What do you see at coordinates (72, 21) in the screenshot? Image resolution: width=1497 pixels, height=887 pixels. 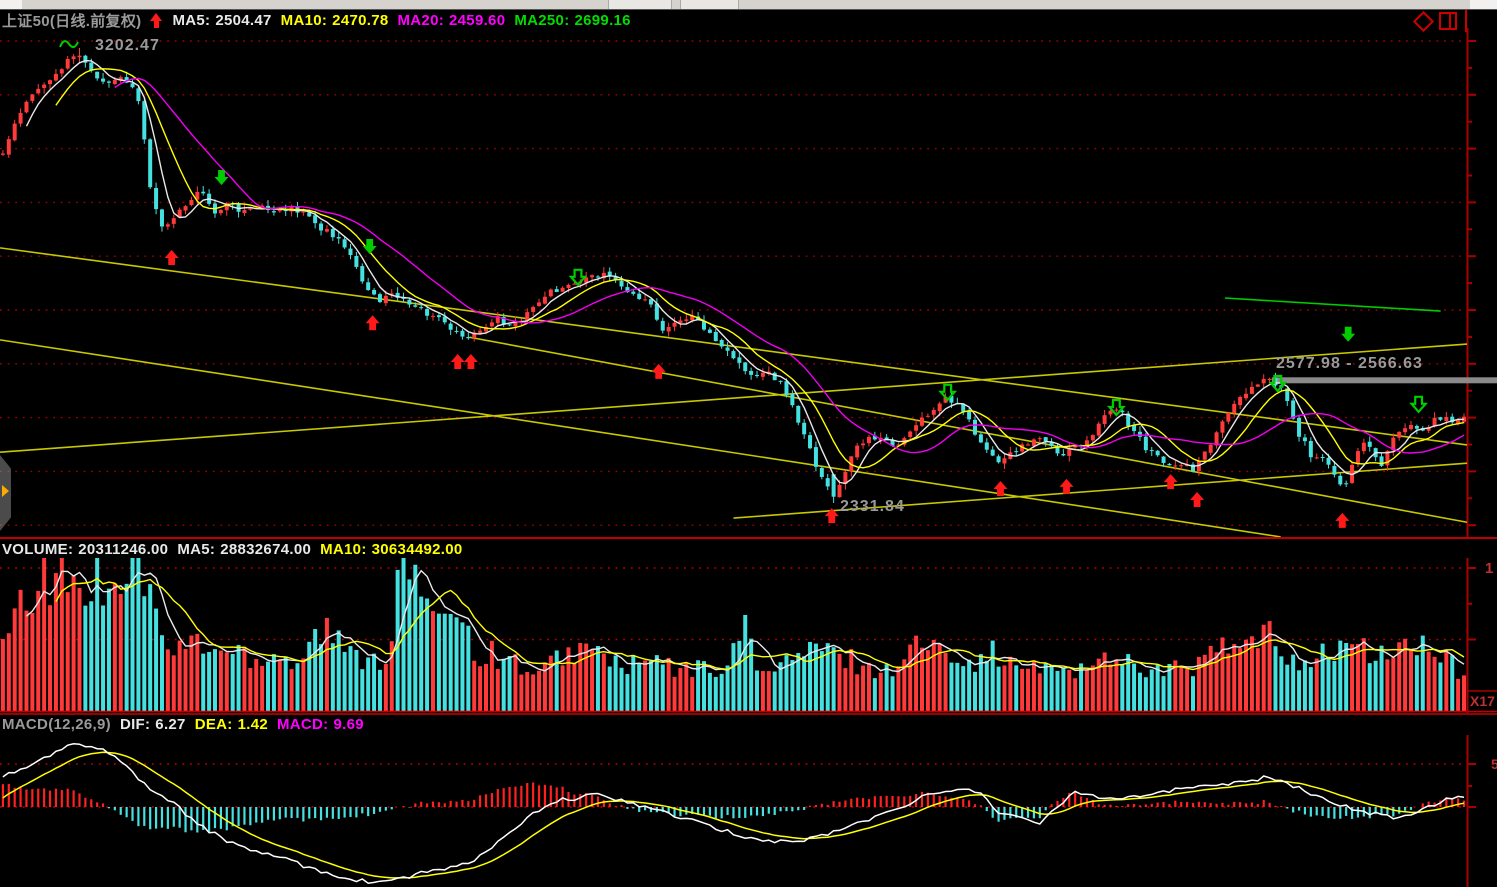 I see `symbol-title: 上证50(日线.前复权)` at bounding box center [72, 21].